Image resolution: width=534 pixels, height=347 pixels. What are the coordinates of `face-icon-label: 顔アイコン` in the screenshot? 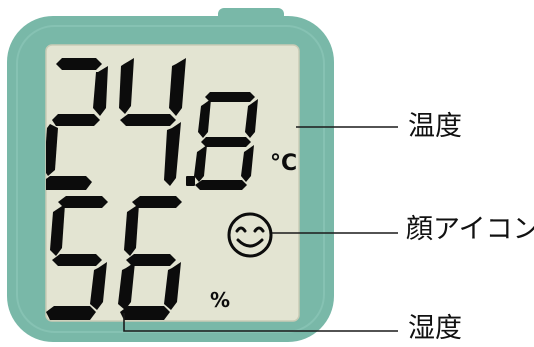 It's located at (470, 229).